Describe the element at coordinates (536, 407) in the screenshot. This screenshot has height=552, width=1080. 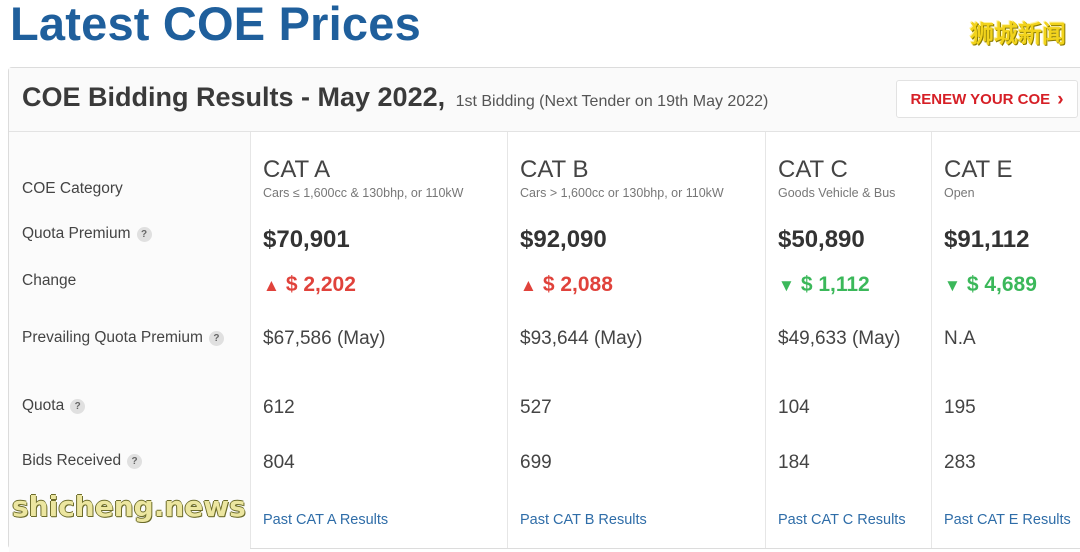
I see `quota-value: 527` at that location.